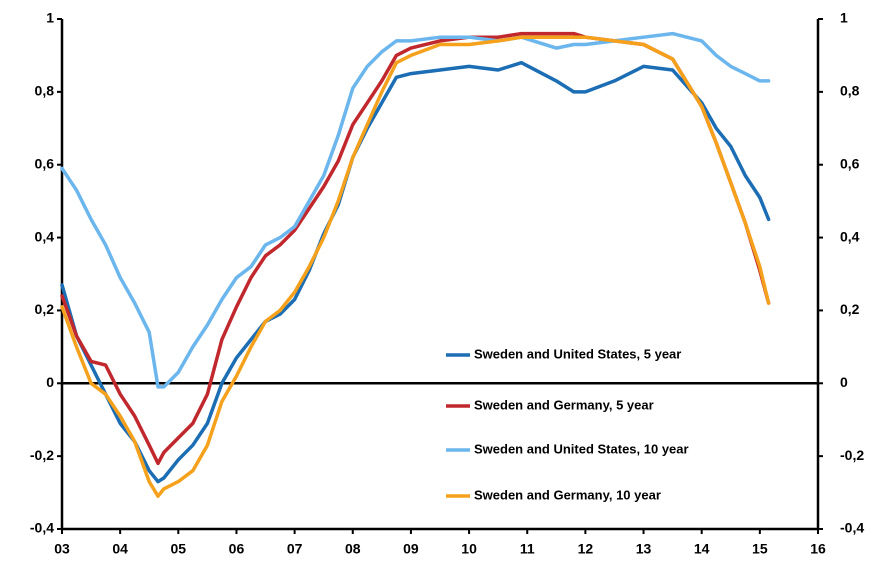 The height and width of the screenshot is (567, 873). I want to click on y2-tick-label: 0,8, so click(850, 91).